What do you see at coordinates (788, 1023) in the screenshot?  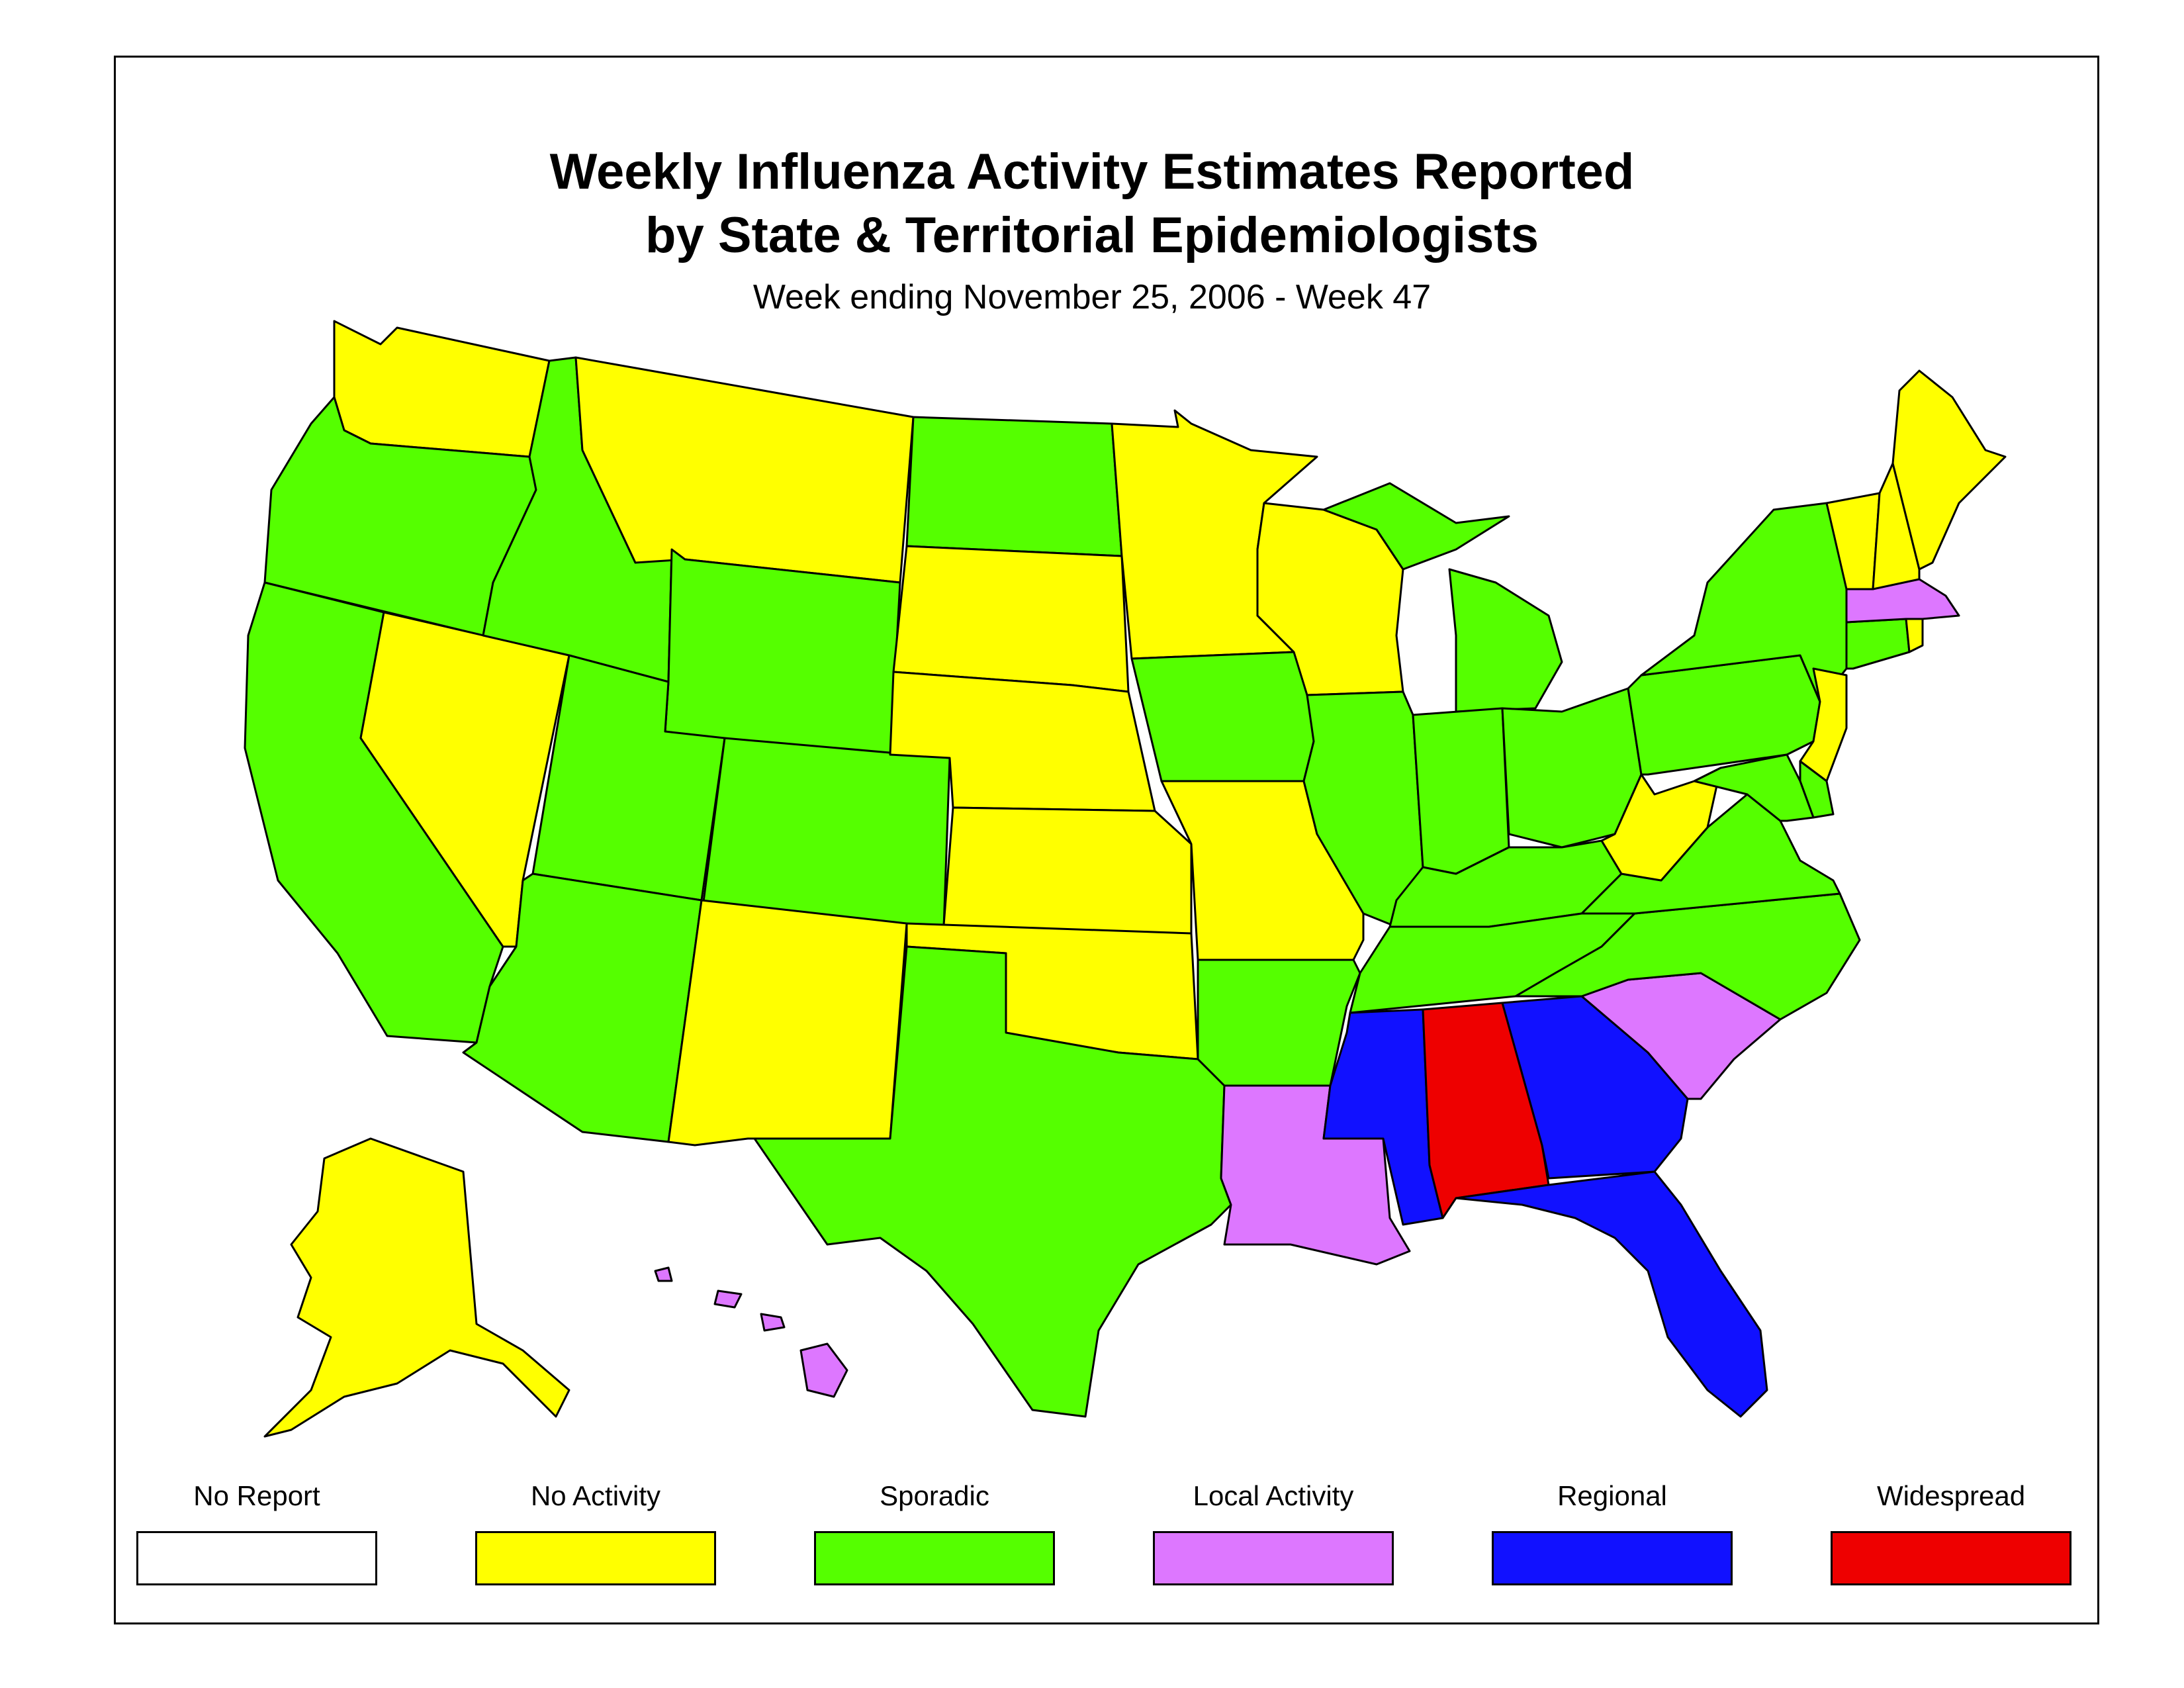 I see `state-NM` at bounding box center [788, 1023].